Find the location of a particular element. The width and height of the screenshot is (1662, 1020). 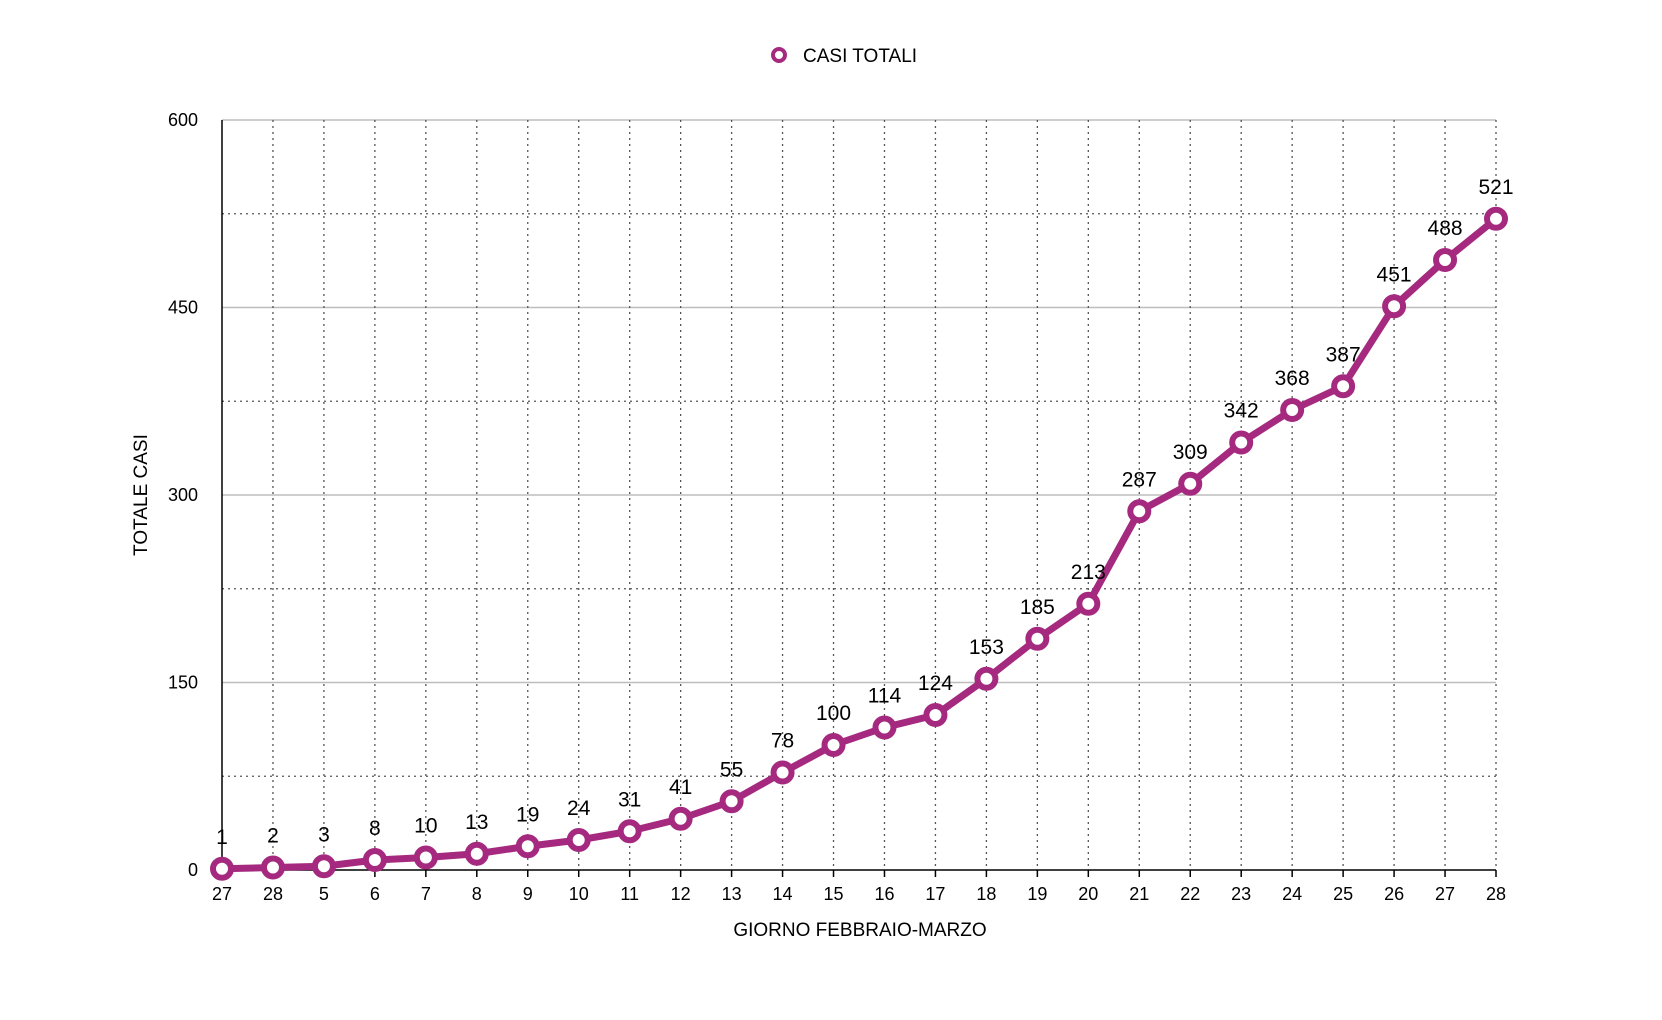

data-label: 387 is located at coordinates (1343, 354).